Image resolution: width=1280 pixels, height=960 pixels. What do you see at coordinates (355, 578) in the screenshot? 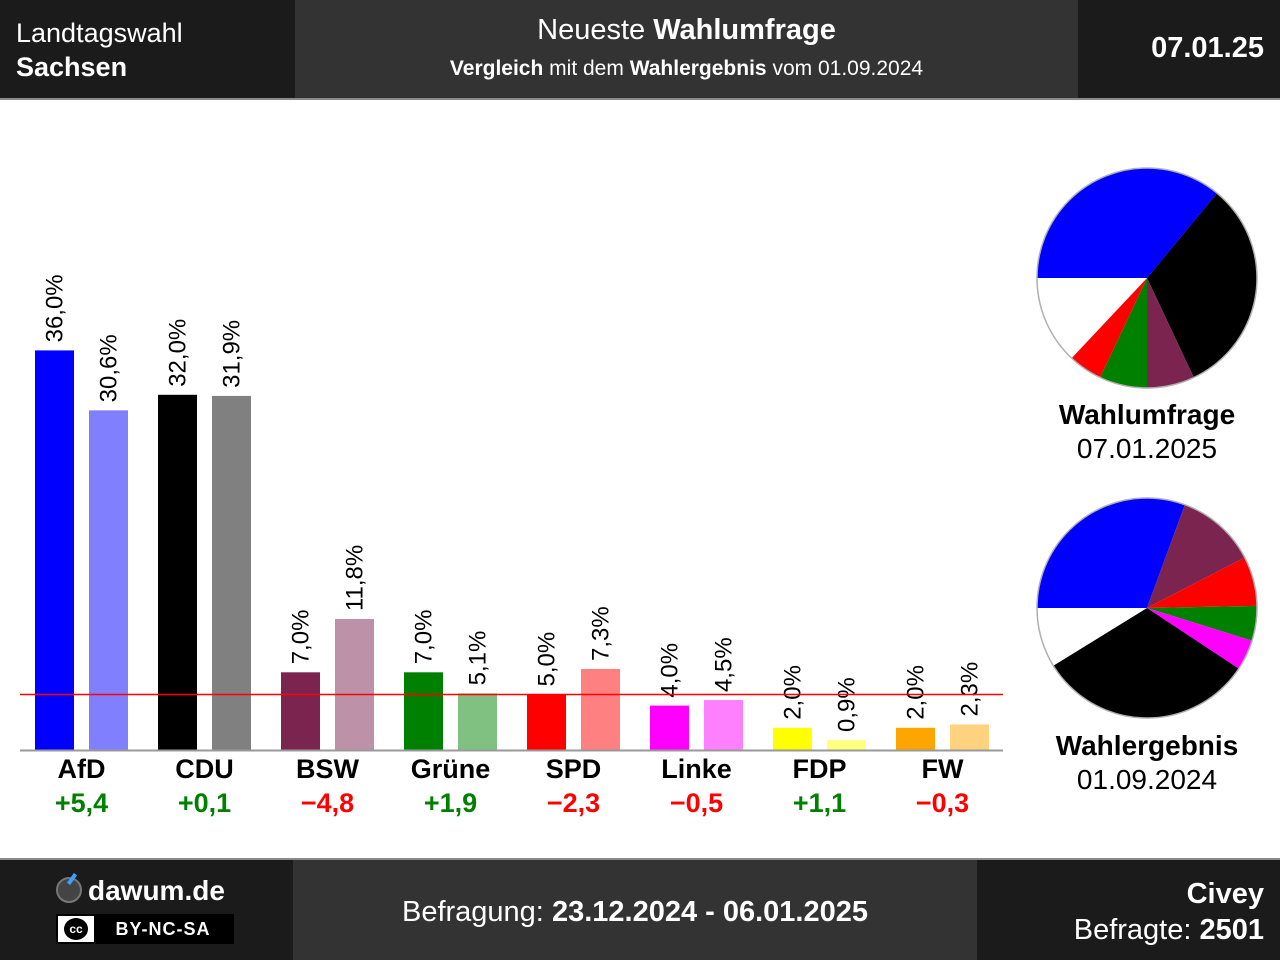
I see `value-label-result-bsw: 11,8%` at bounding box center [355, 578].